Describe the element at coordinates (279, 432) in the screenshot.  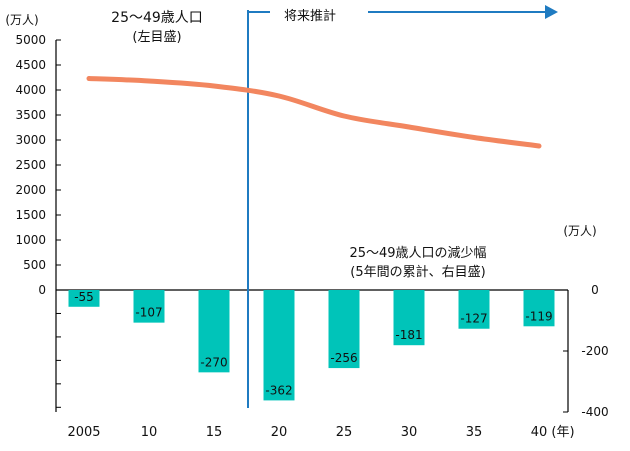
I see `x-tick-label: 20` at that location.